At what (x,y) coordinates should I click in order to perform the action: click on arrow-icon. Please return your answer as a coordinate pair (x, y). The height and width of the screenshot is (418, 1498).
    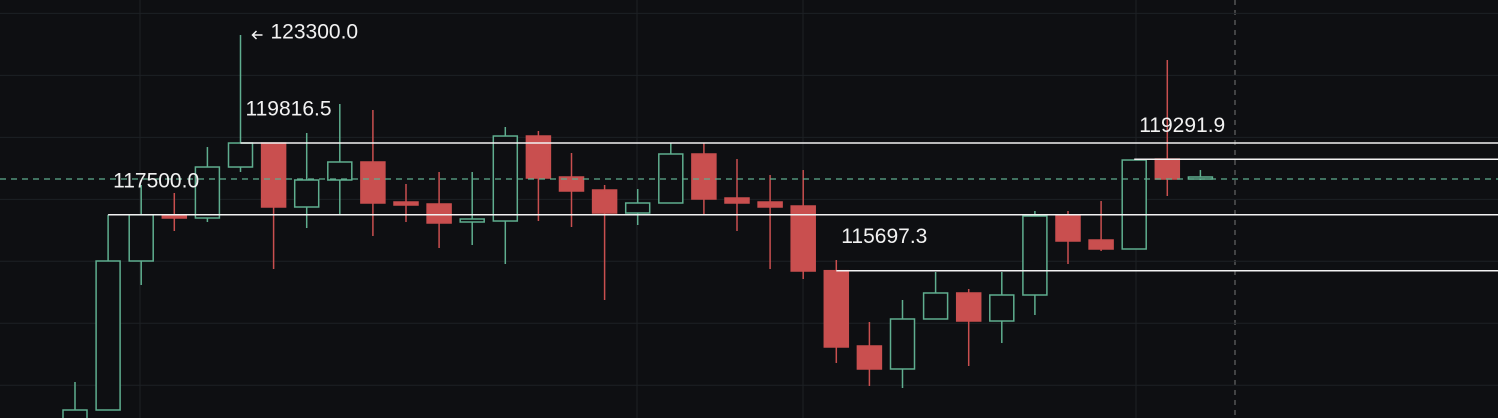
    Looking at the image, I should click on (257, 35).